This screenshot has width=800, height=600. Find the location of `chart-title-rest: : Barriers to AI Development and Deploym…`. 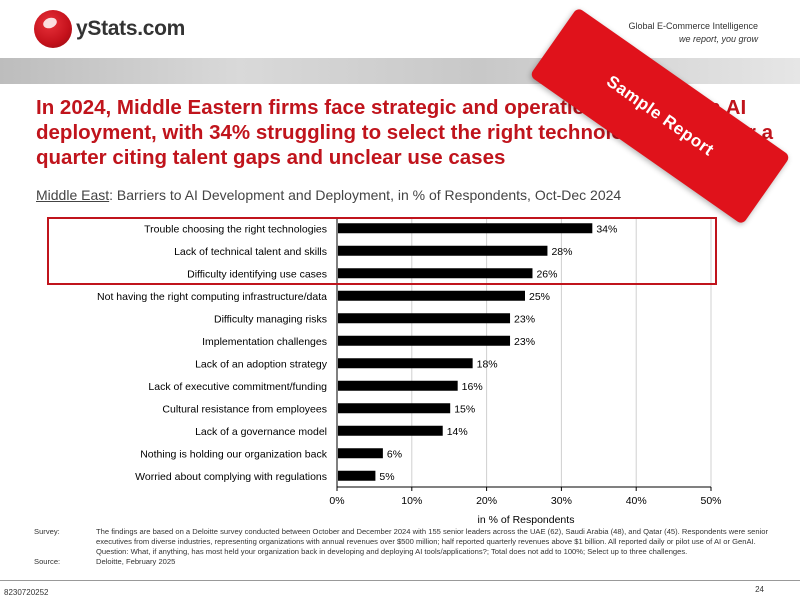

chart-title-rest: : Barriers to AI Development and Deploym… is located at coordinates (365, 195).